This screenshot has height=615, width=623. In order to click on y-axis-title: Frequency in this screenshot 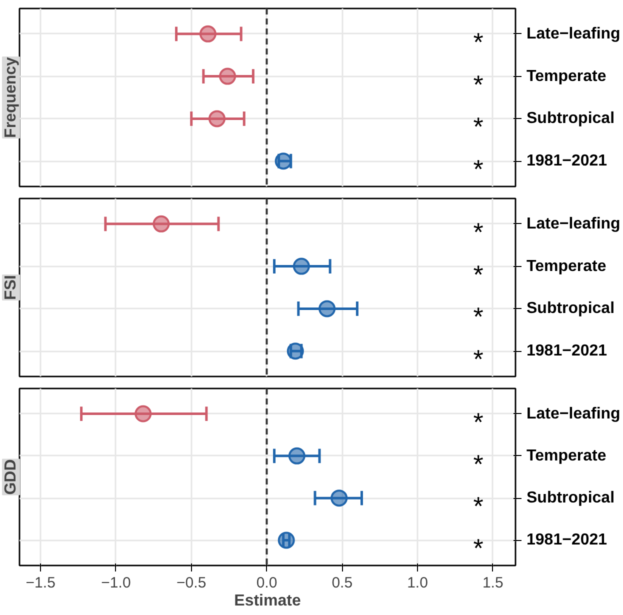, I will do `click(11, 97)`.